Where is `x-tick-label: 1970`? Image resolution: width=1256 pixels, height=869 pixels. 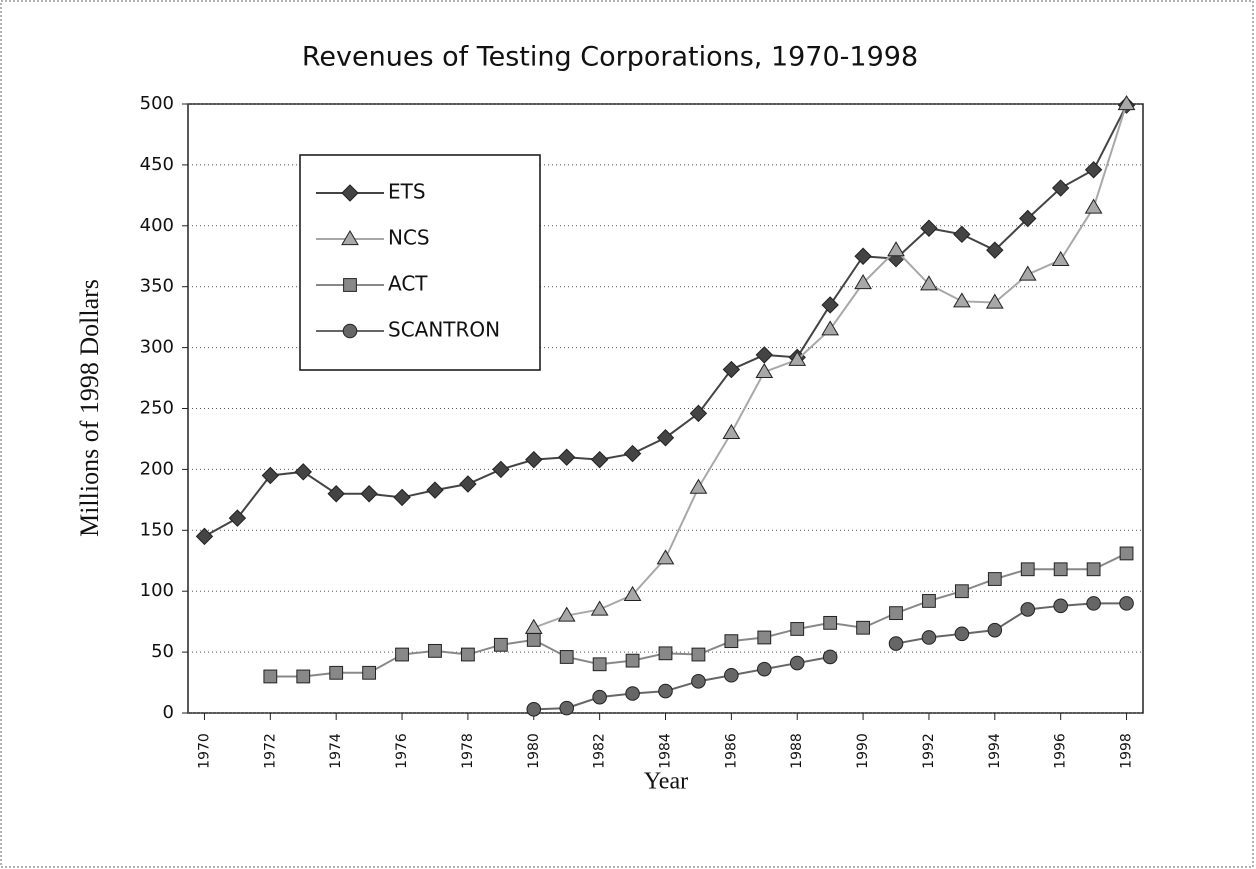
x-tick-label: 1970 is located at coordinates (204, 751).